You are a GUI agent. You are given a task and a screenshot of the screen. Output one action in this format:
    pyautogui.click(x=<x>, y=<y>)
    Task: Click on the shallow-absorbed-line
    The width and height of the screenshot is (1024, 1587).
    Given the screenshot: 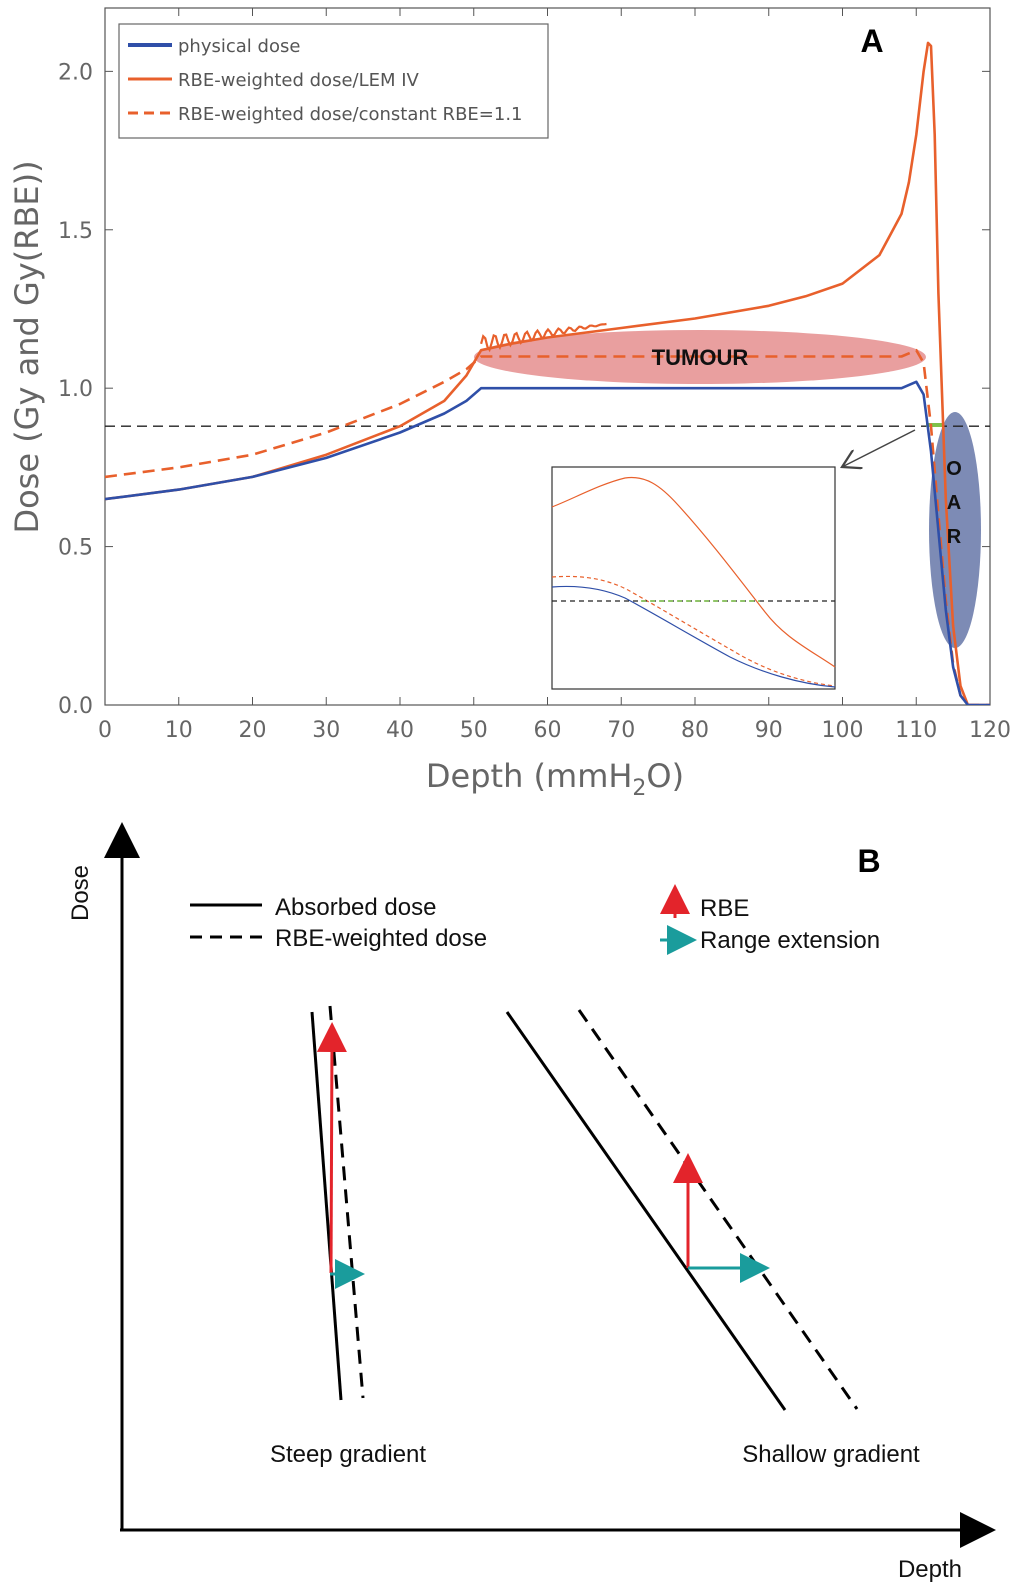 What is the action you would take?
    pyautogui.click(x=646, y=1211)
    